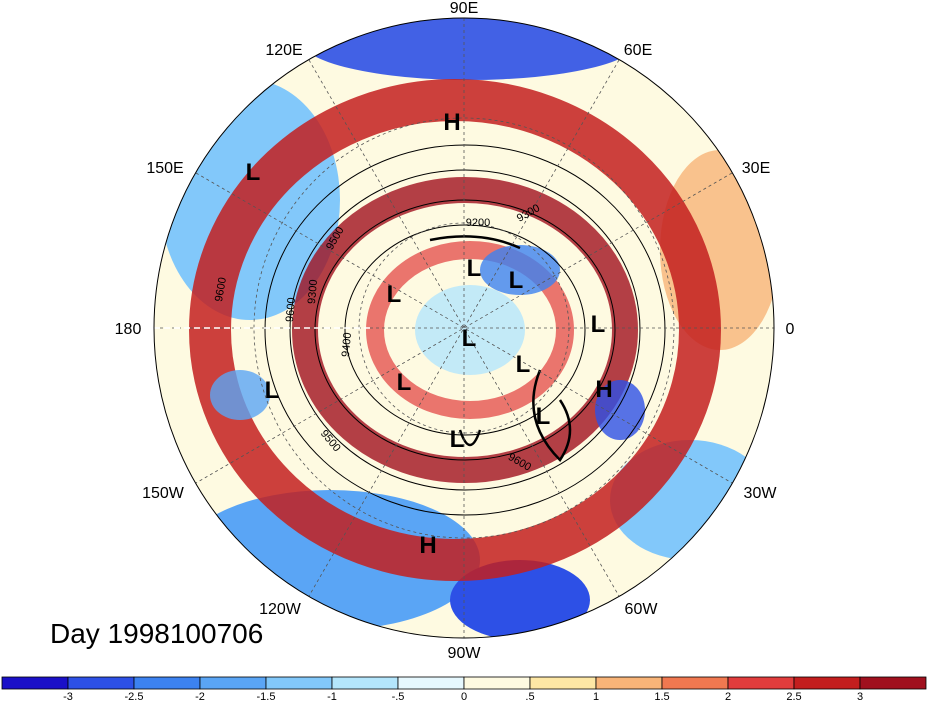 The height and width of the screenshot is (702, 928). I want to click on colorbar-tick-label: -1, so click(332, 696).